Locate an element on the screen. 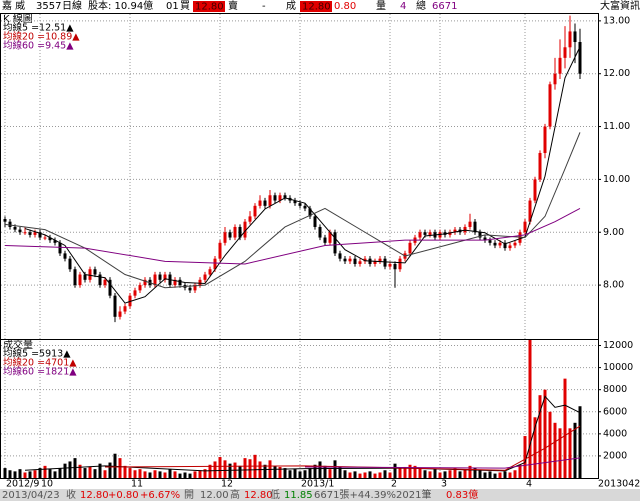 The height and width of the screenshot is (501, 640). legend-entry: 均線60 =9.45▲ is located at coordinates (38, 46).